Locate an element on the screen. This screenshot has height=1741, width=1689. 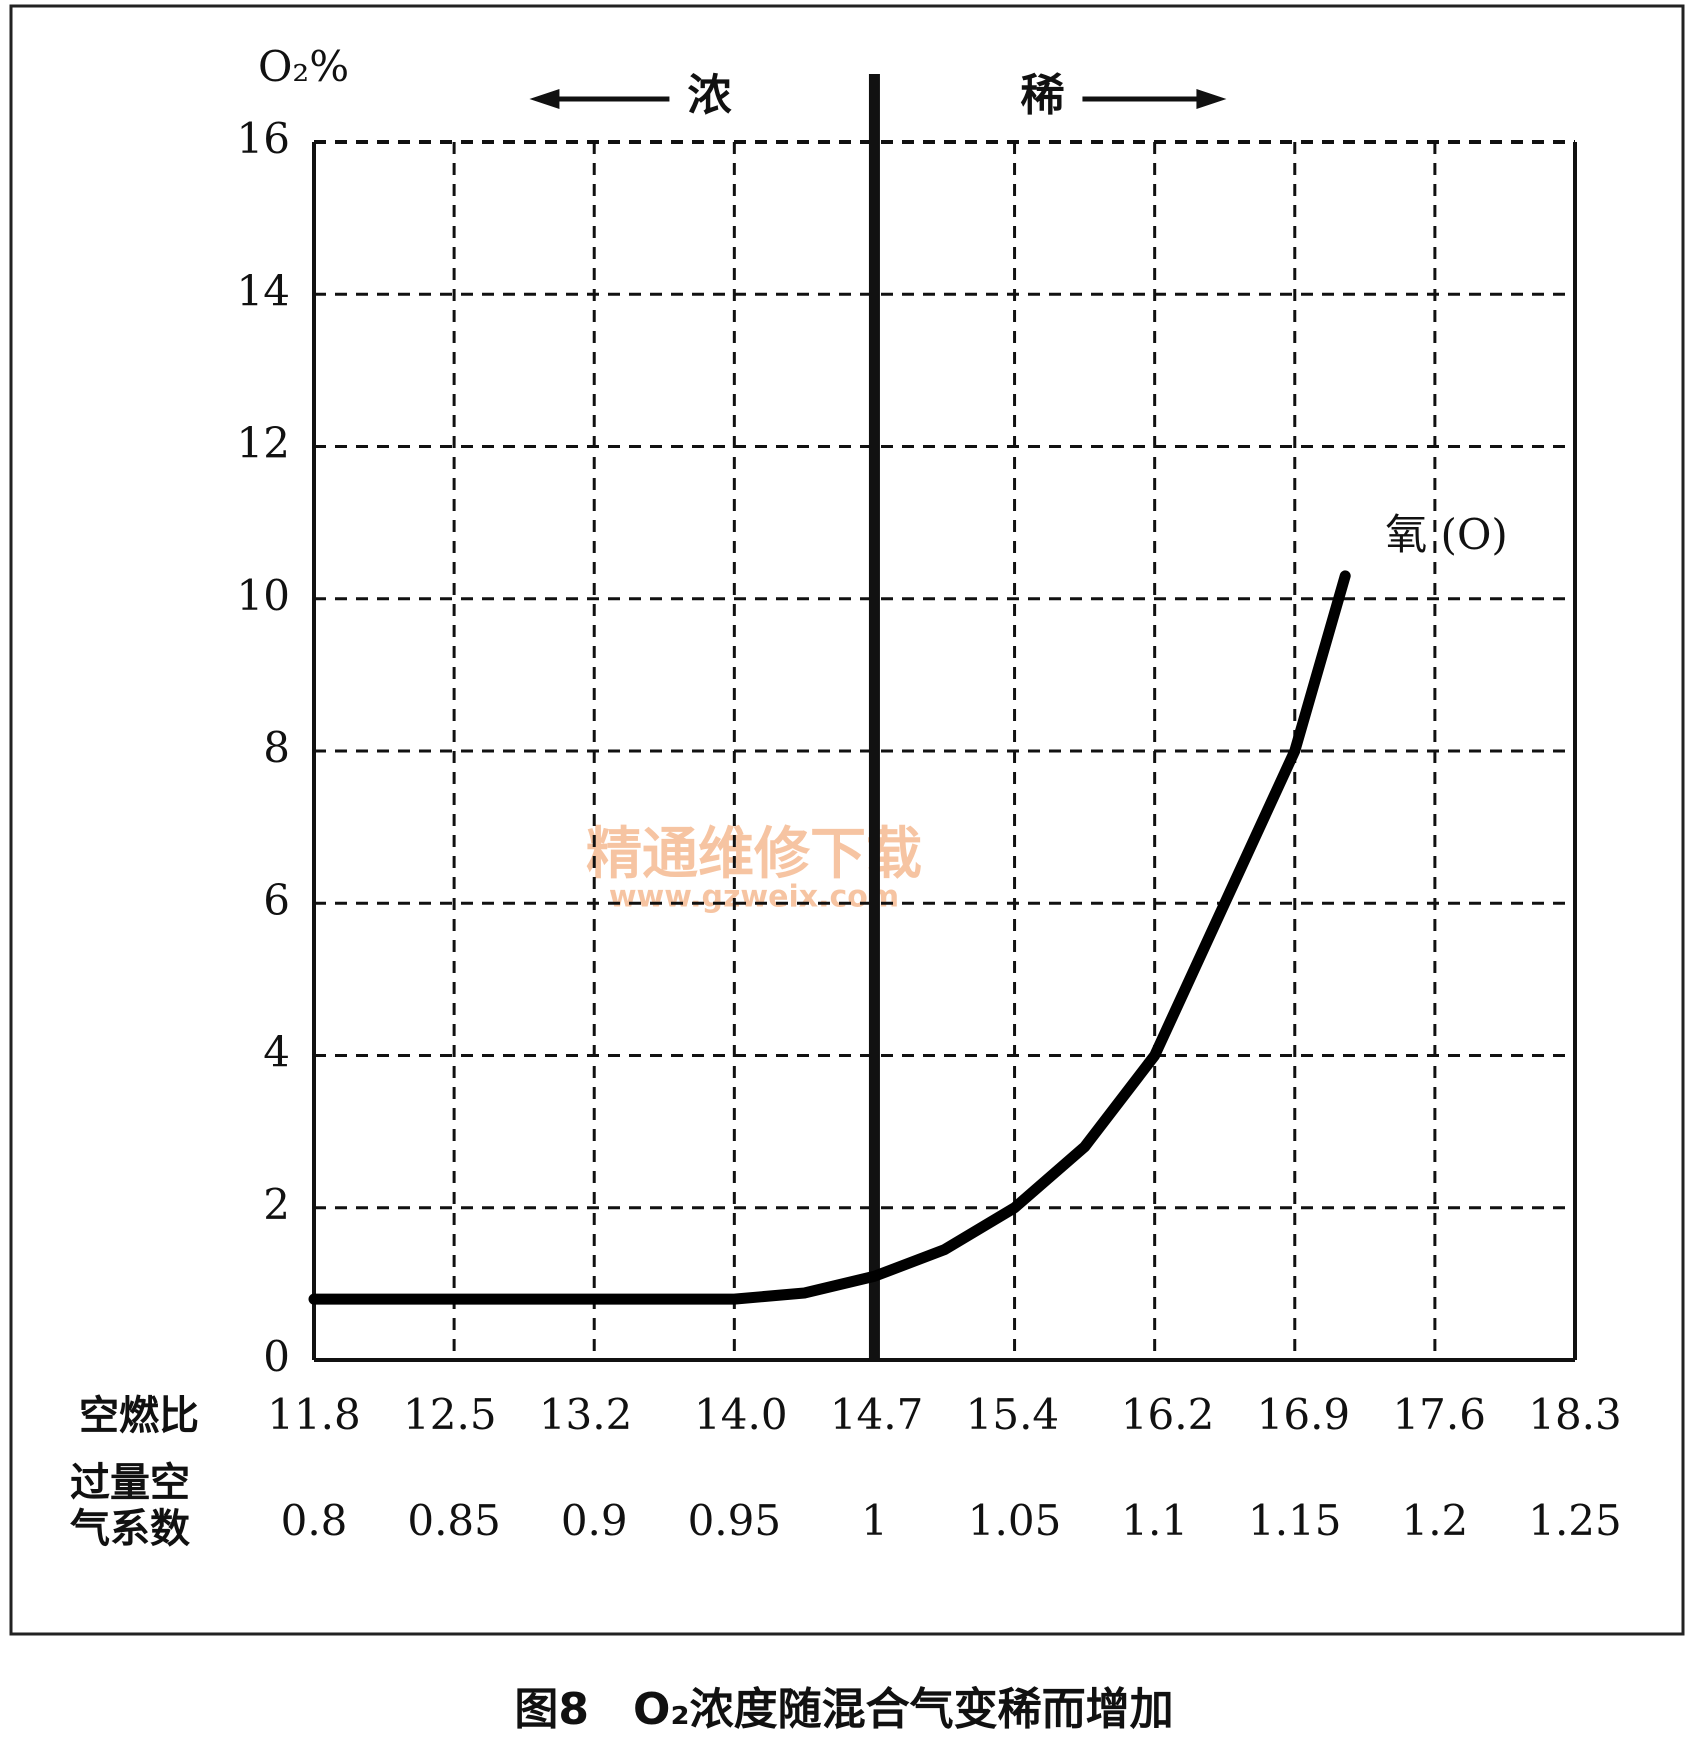
watermark: 精通维修下载 is located at coordinates (754, 854).